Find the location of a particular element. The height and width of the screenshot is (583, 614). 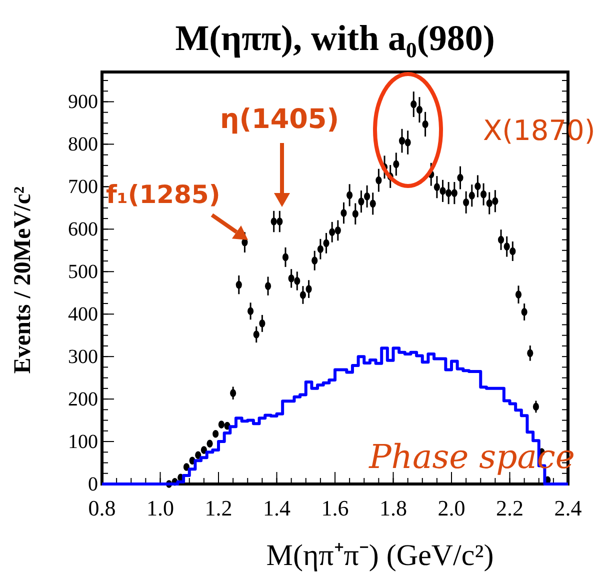

annotation: f₁(1285) is located at coordinates (163, 194).